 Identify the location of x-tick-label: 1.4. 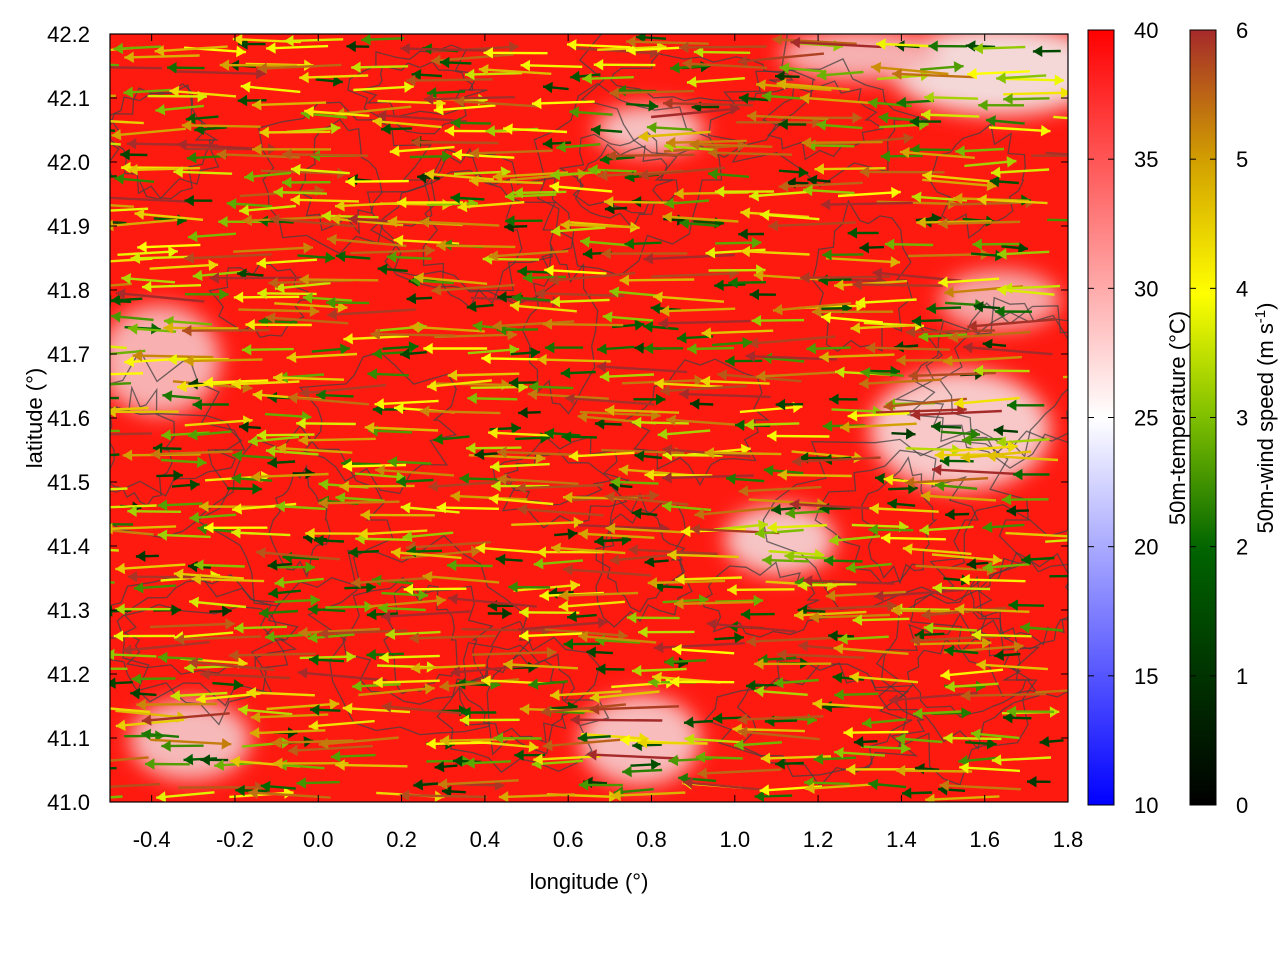
(901, 839).